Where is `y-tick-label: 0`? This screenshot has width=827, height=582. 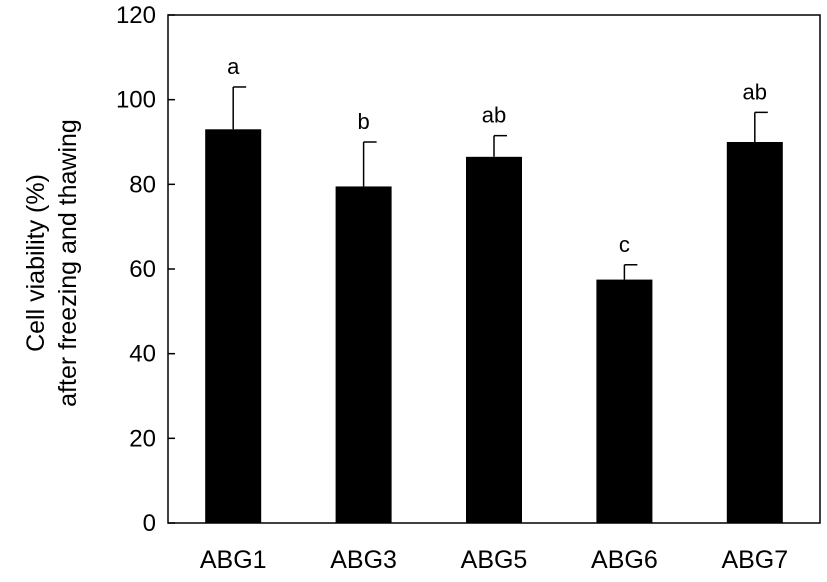 y-tick-label: 0 is located at coordinates (149, 523).